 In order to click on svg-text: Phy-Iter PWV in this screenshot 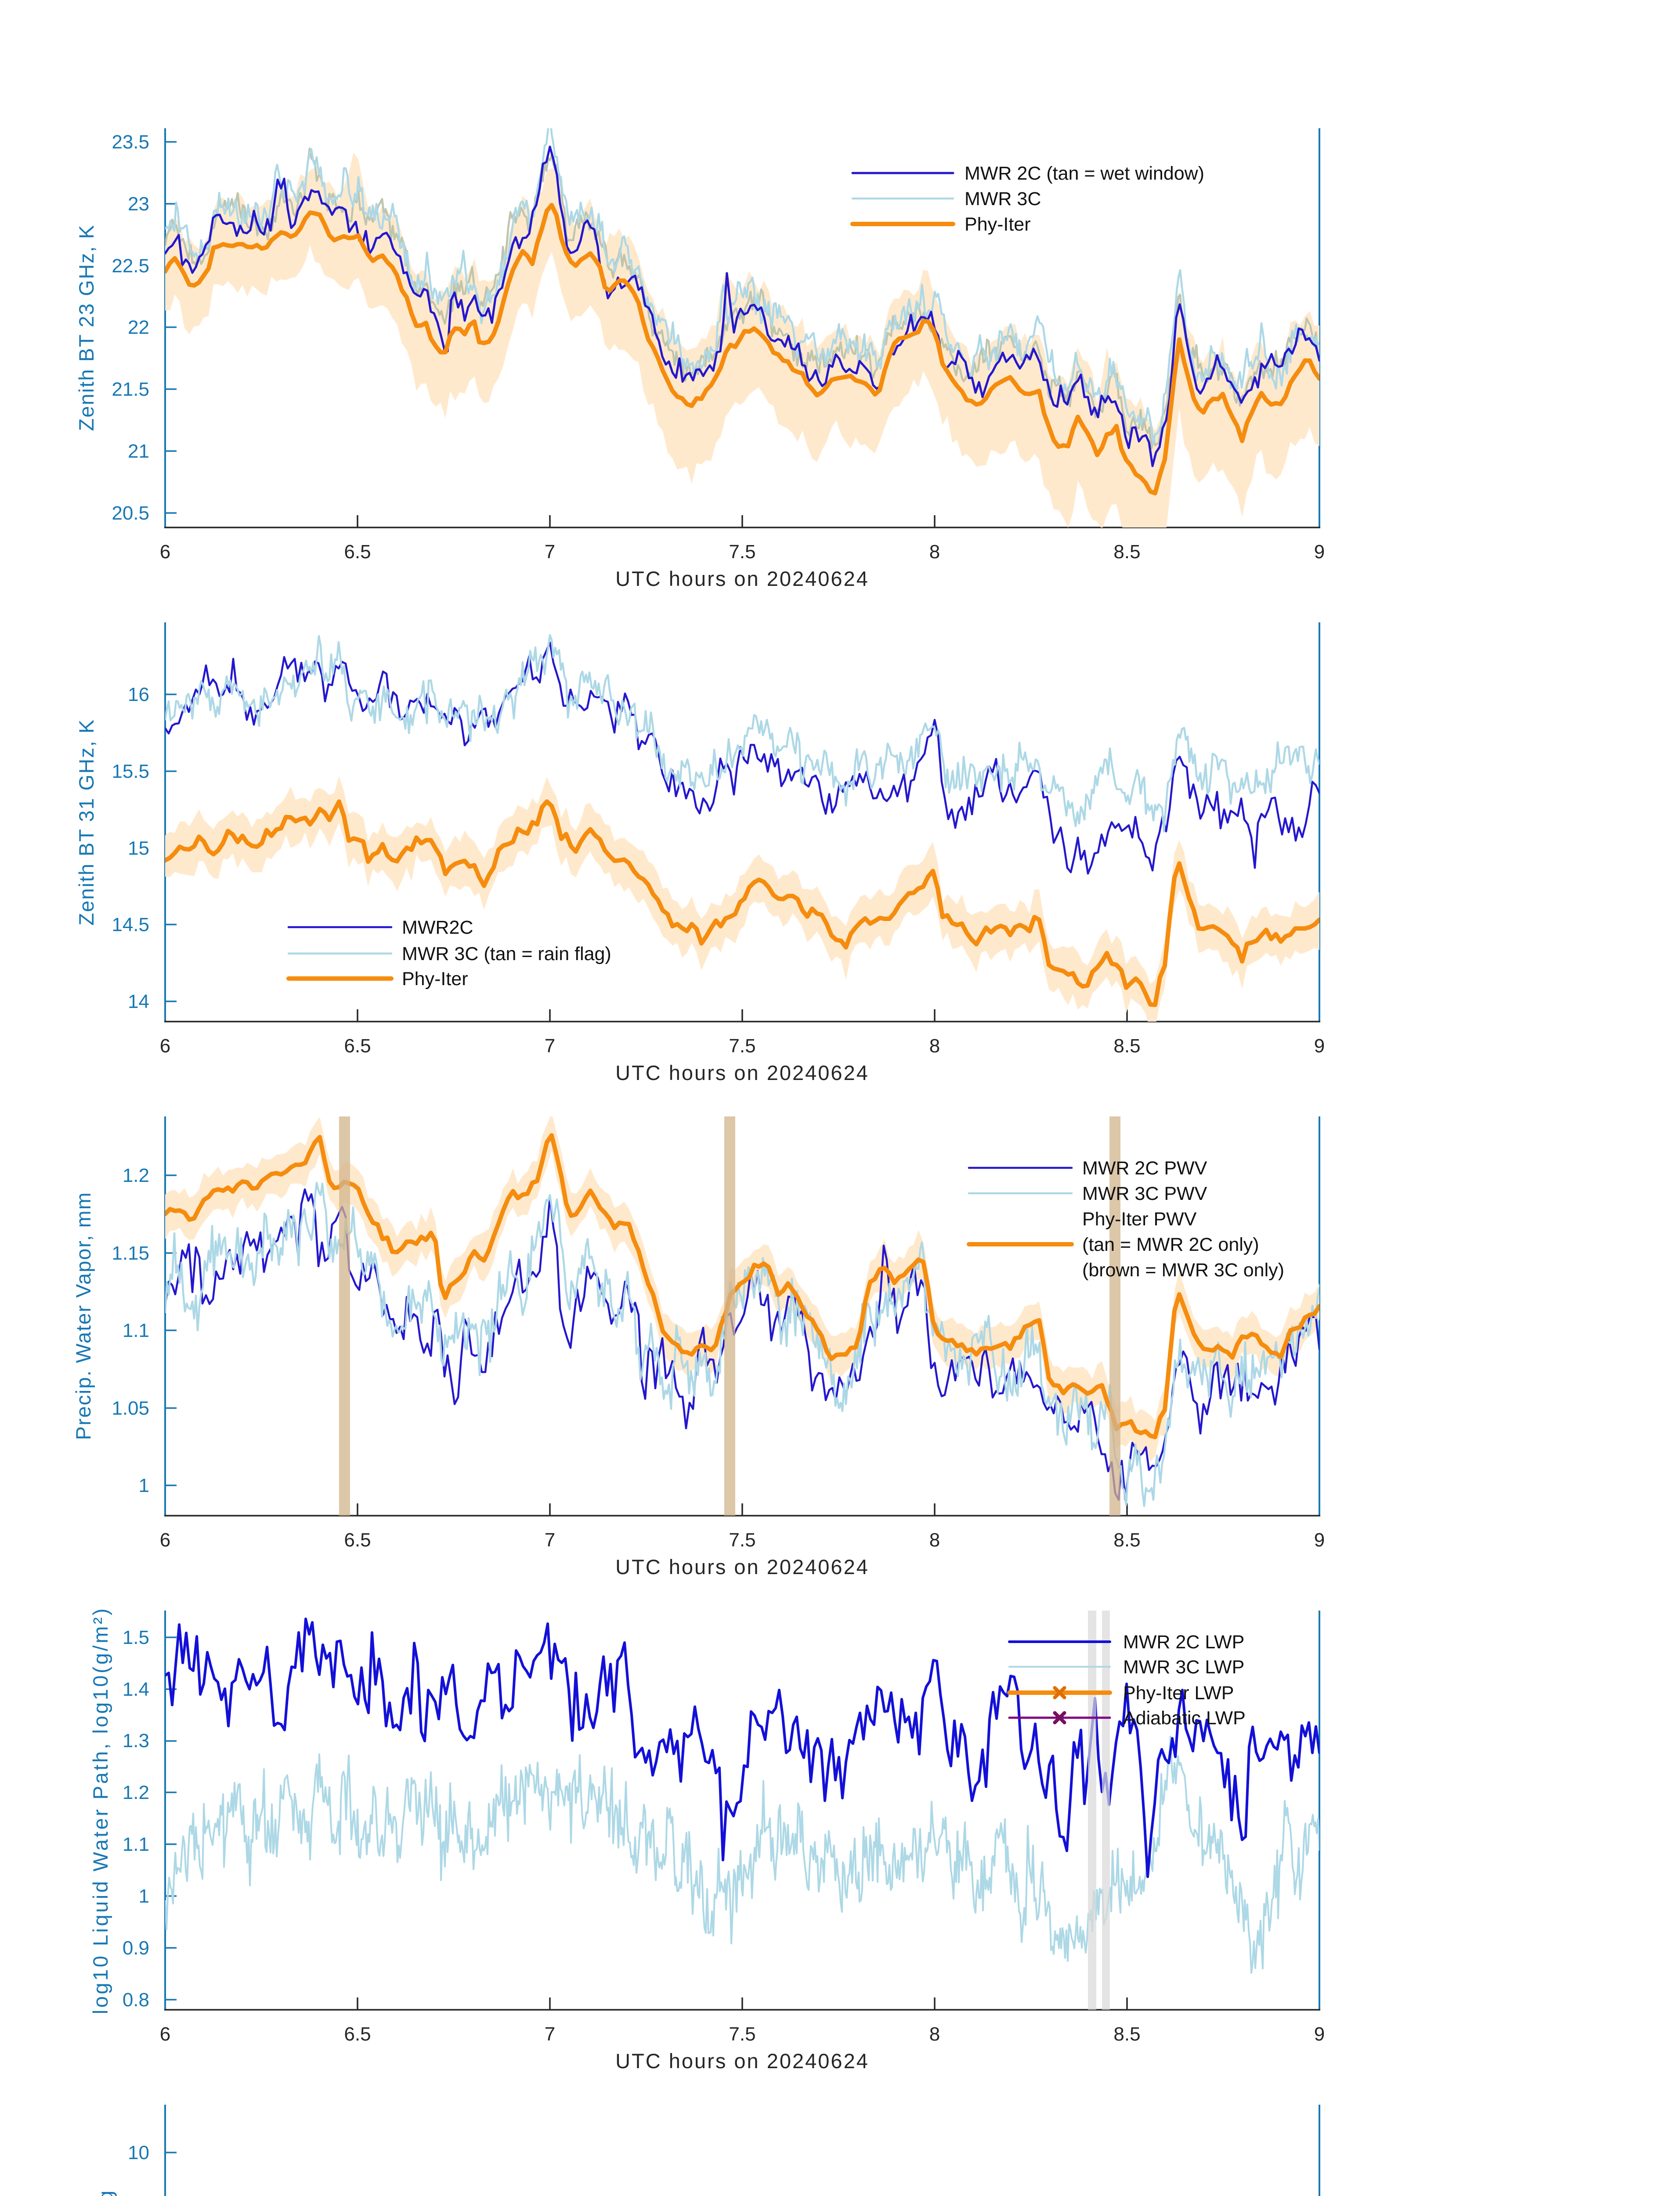, I will do `click(1139, 1219)`.